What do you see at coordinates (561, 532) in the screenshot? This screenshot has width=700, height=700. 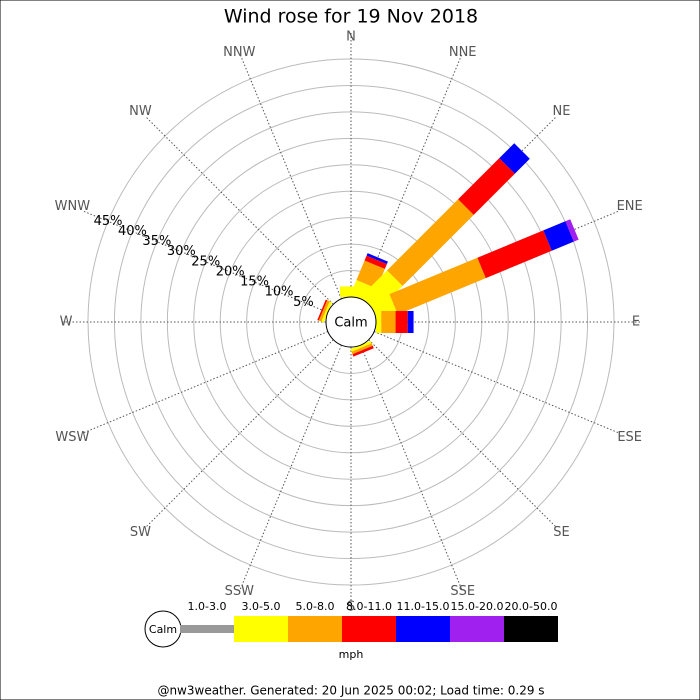 I see `direction-label: SE` at bounding box center [561, 532].